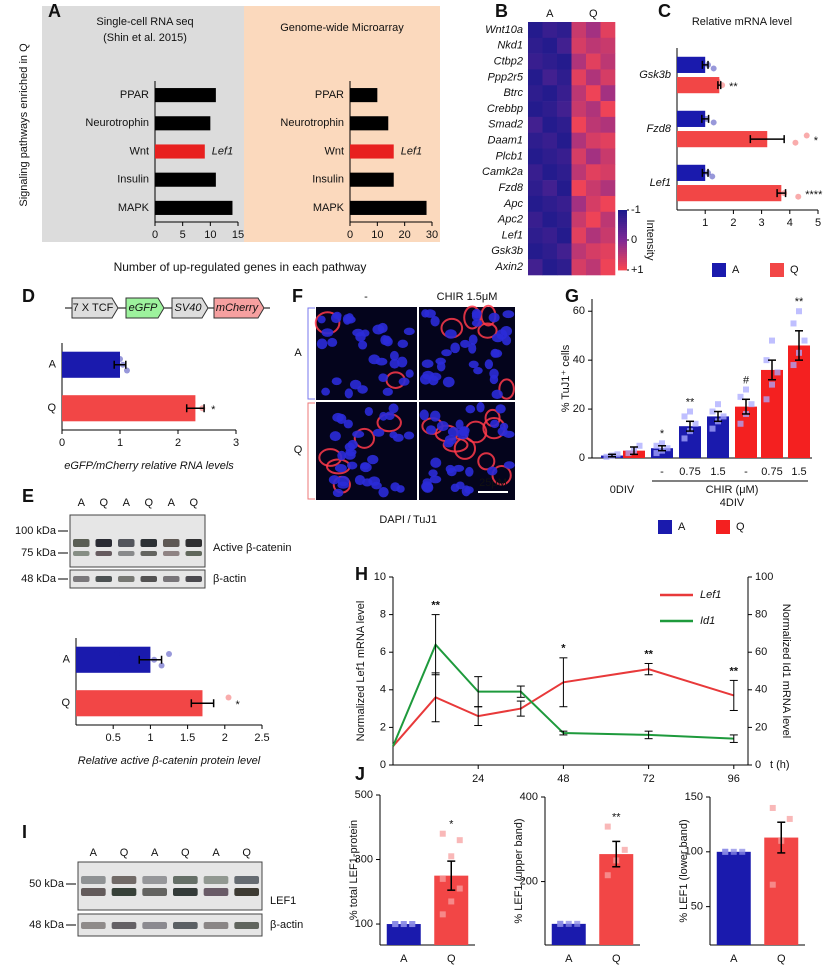 The image size is (830, 970). I want to click on x-tick-label: 1.5, so click(798, 472).